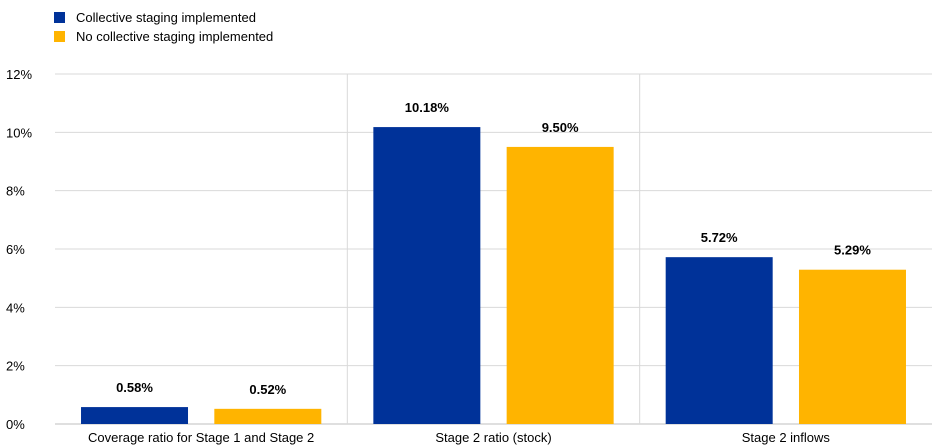 The image size is (935, 448). I want to click on legend-label-no-collective-staging: No collective staging implemented, so click(175, 36).